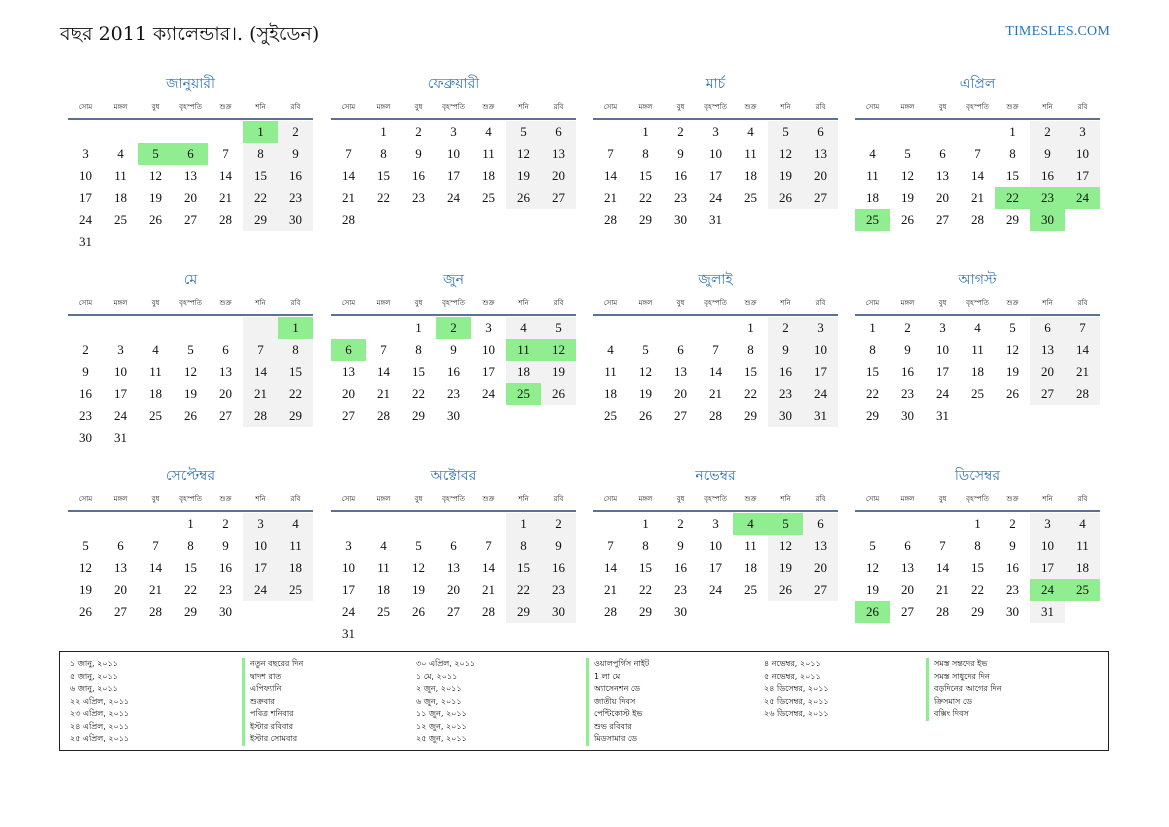 The height and width of the screenshot is (827, 1169). I want to click on holiday-day-cell: 22, so click(1012, 198).